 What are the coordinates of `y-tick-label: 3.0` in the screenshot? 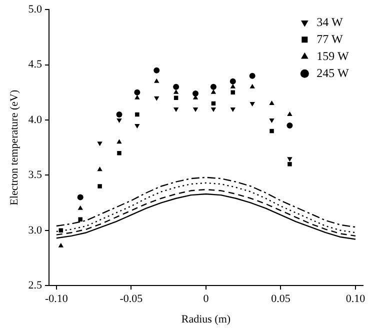 It's located at (35, 230).